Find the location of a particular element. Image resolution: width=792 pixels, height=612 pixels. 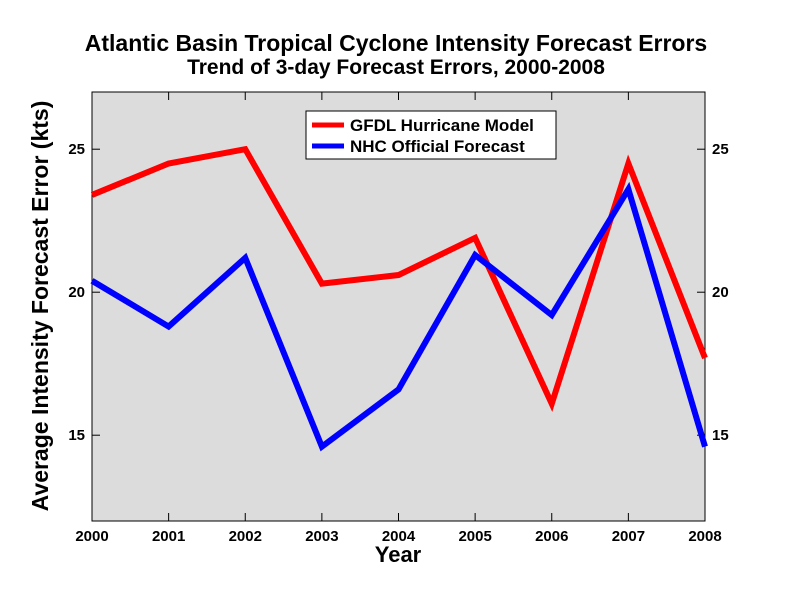

x-tick-label: 2008 is located at coordinates (704, 536).